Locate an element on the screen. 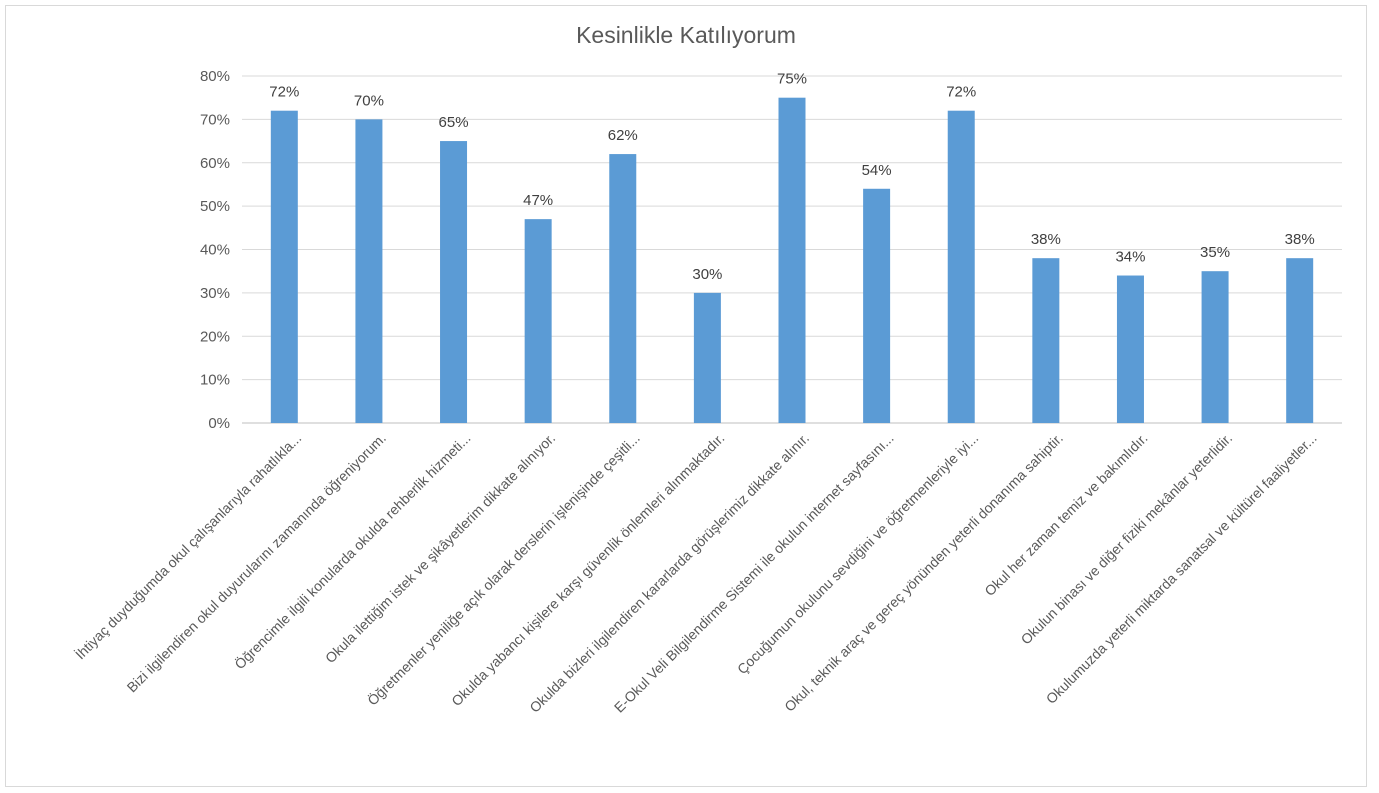 The width and height of the screenshot is (1379, 793). data-label: 54% is located at coordinates (877, 170).